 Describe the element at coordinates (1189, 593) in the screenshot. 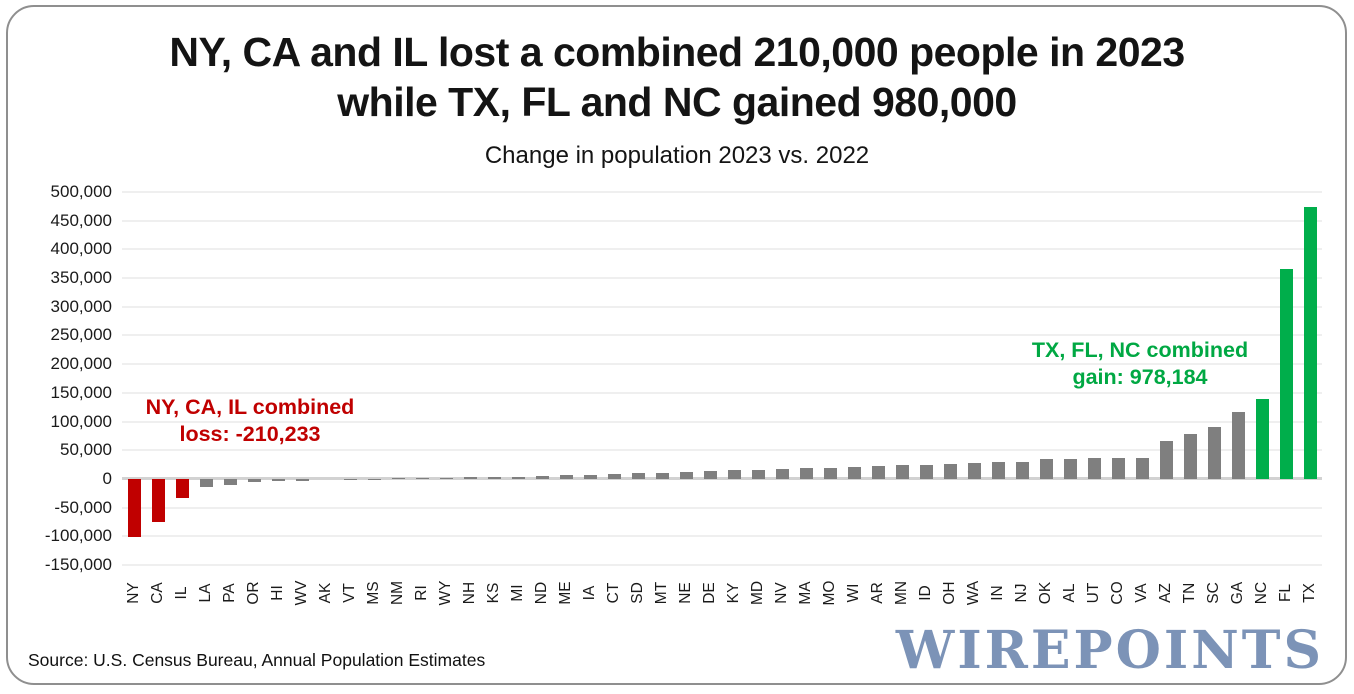

I see `x-axis-label-TN: TN` at that location.